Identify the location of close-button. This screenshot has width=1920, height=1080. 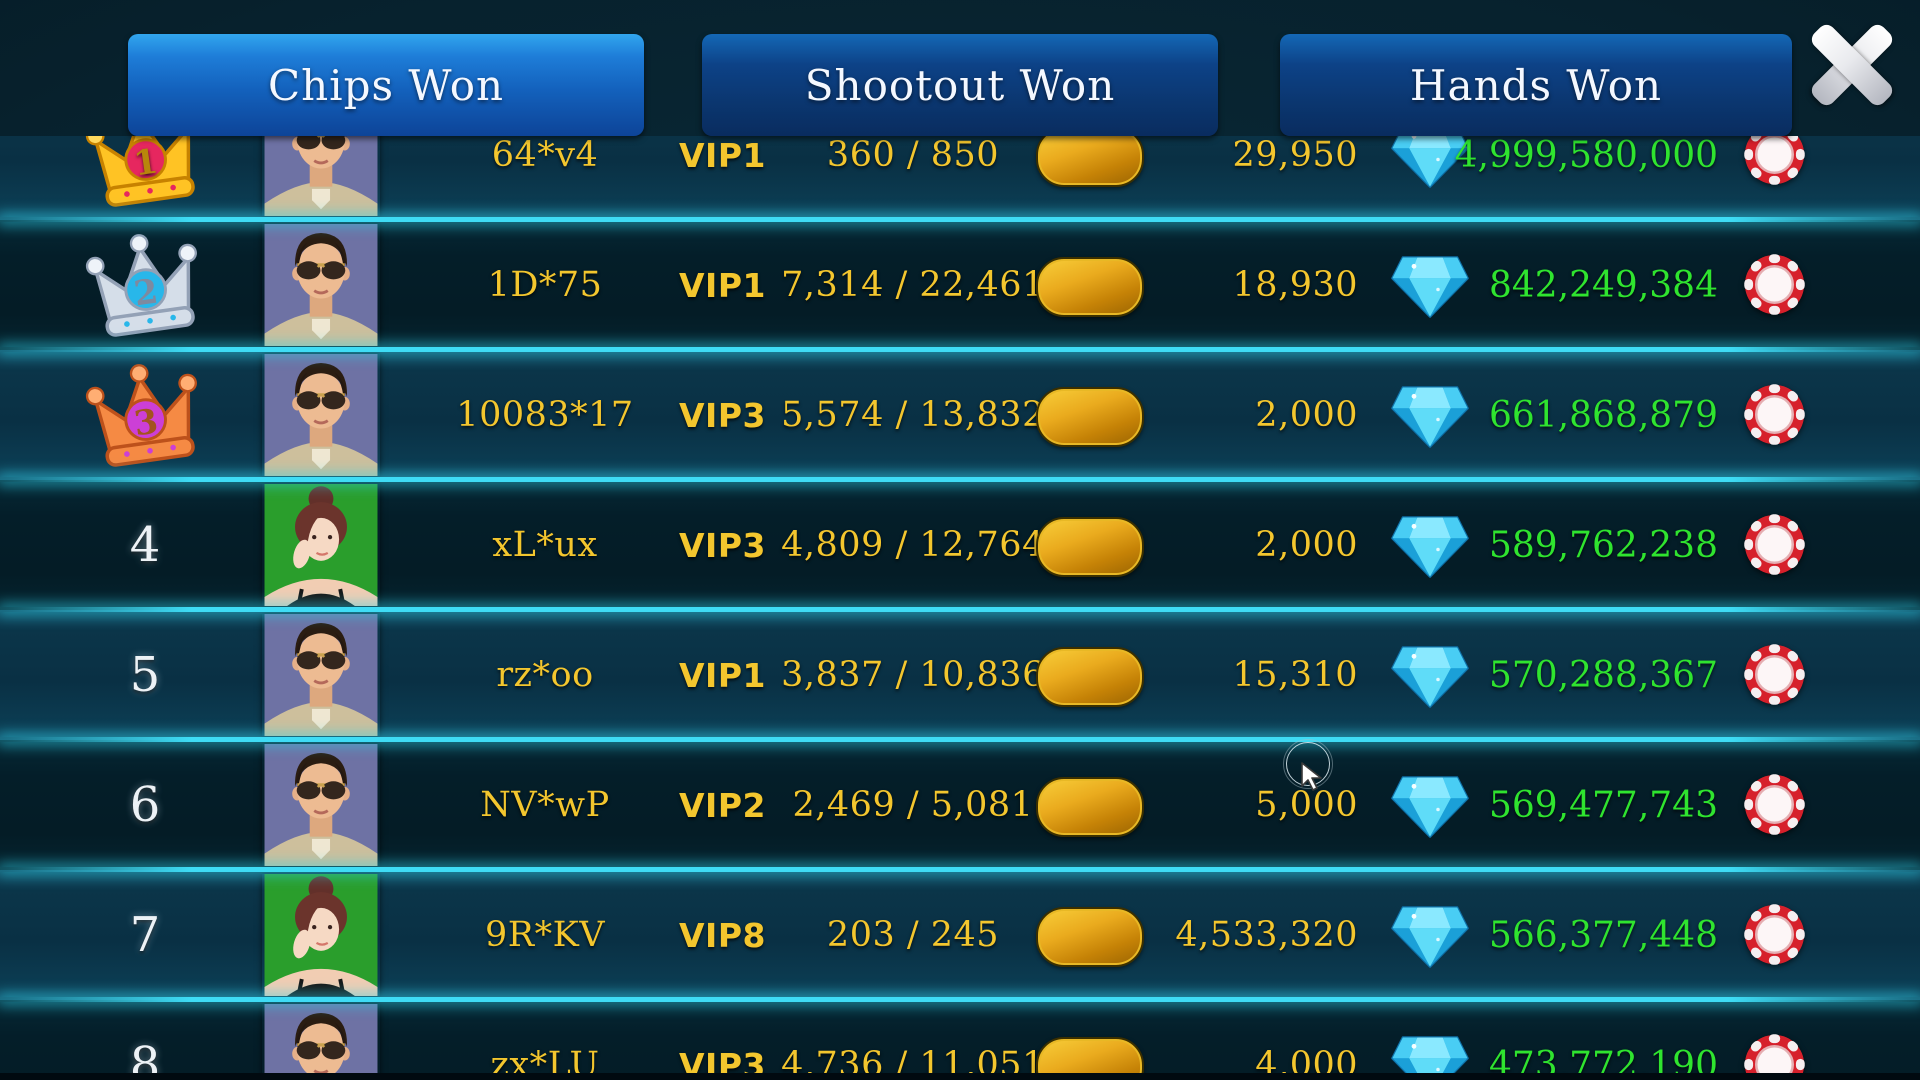
(1852, 65).